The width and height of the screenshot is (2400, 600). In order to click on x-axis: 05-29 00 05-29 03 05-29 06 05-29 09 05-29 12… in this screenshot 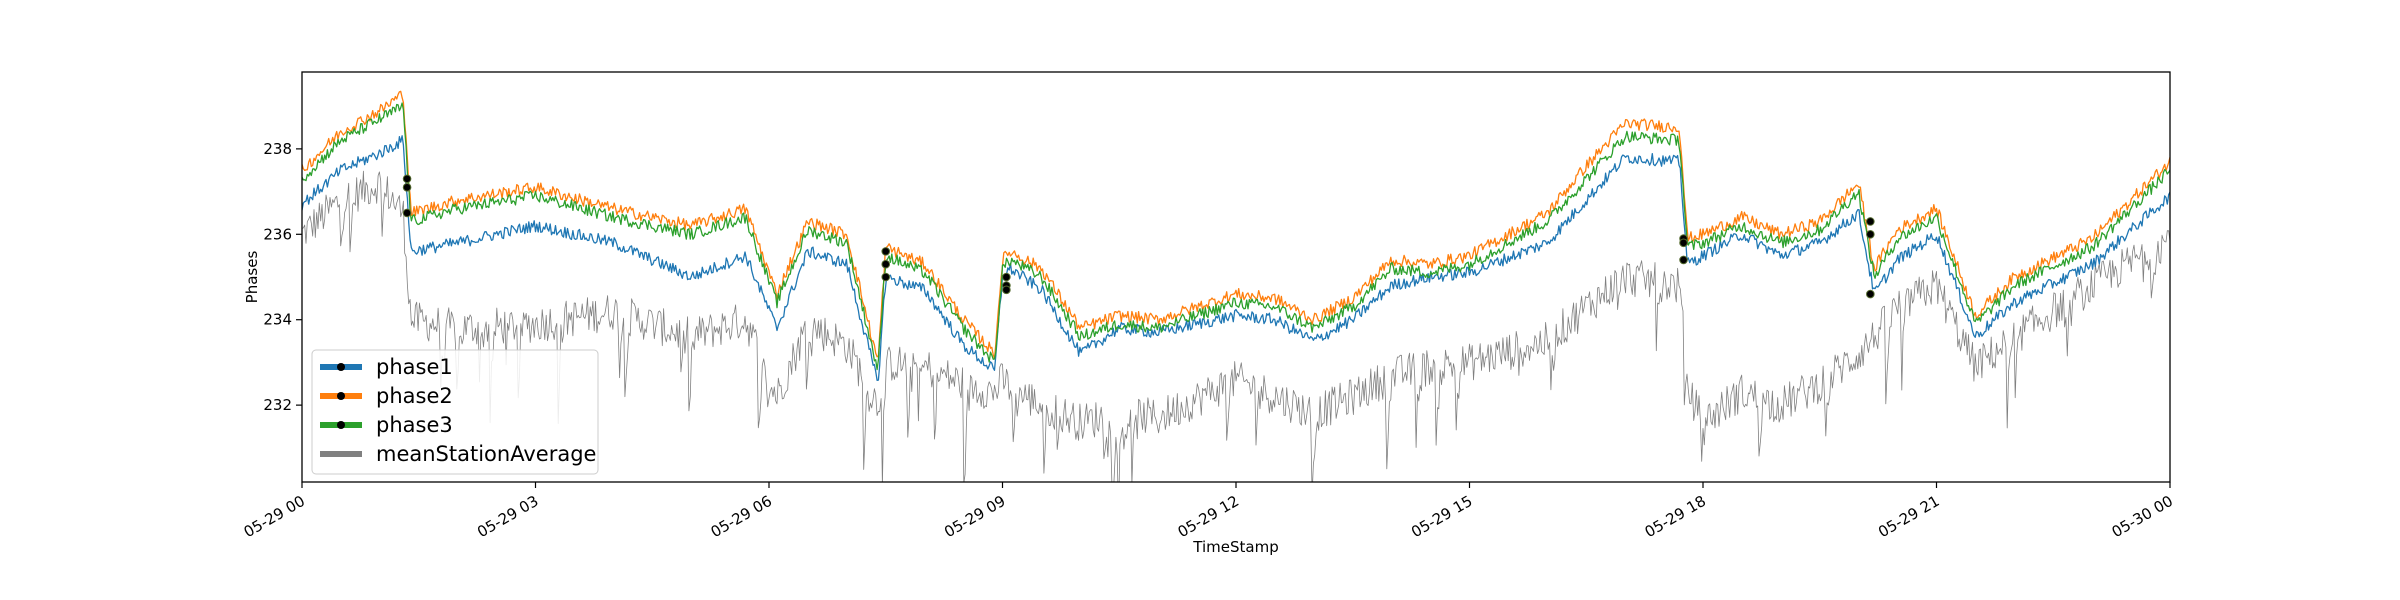, I will do `click(1208, 511)`.